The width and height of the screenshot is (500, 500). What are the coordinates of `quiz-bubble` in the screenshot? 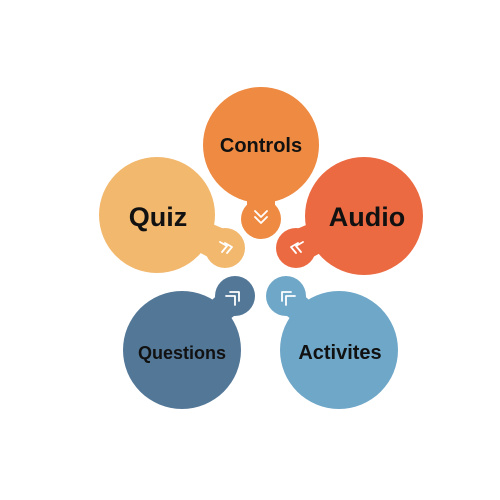 It's located at (157, 215).